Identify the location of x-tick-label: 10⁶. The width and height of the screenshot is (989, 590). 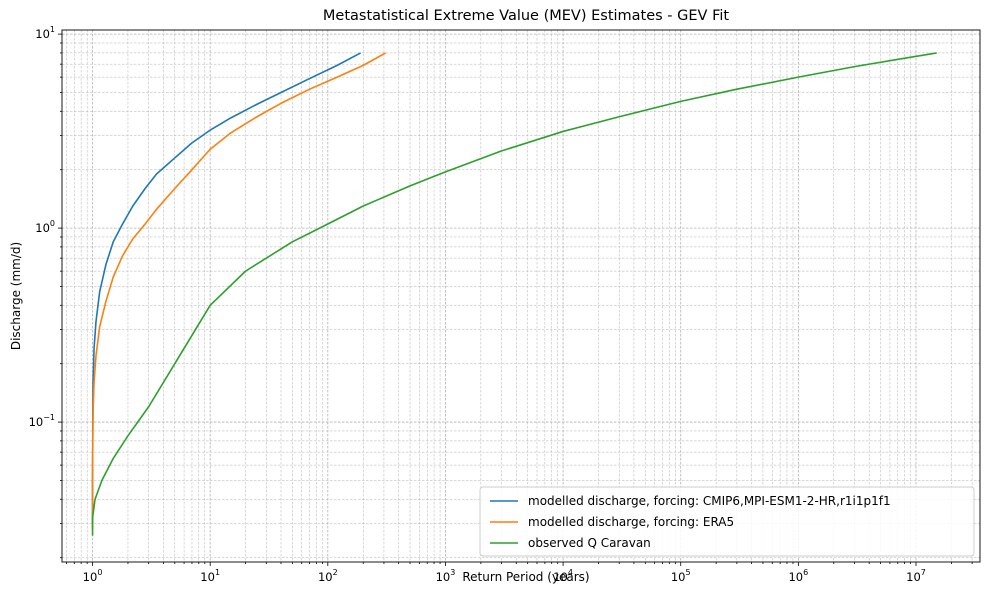
(798, 576).